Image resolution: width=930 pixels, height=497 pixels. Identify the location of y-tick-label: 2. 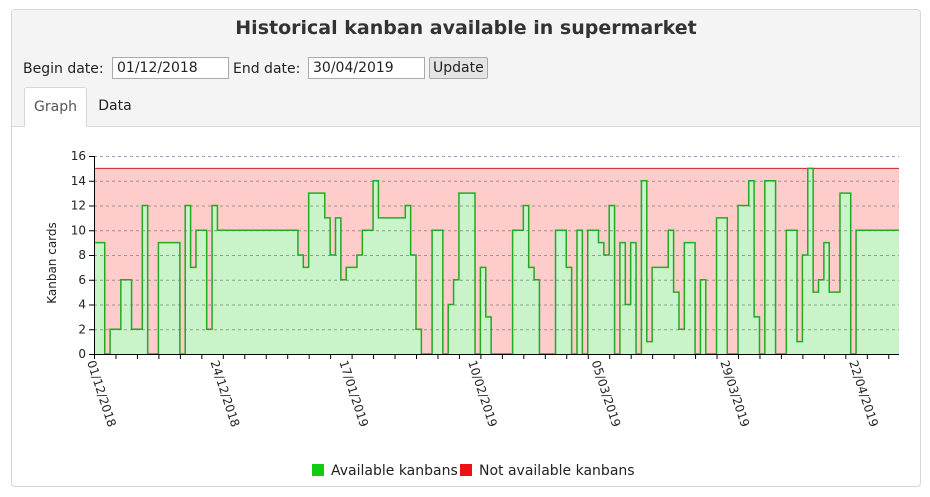
(82, 329).